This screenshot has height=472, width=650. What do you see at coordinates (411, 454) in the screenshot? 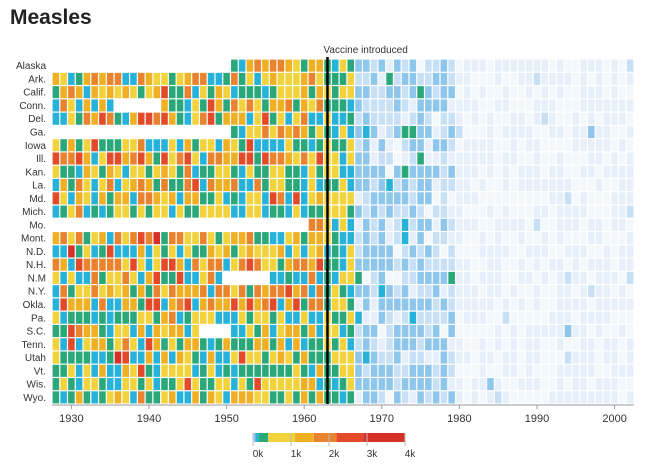
I see `legend-tick-label: 4k` at bounding box center [411, 454].